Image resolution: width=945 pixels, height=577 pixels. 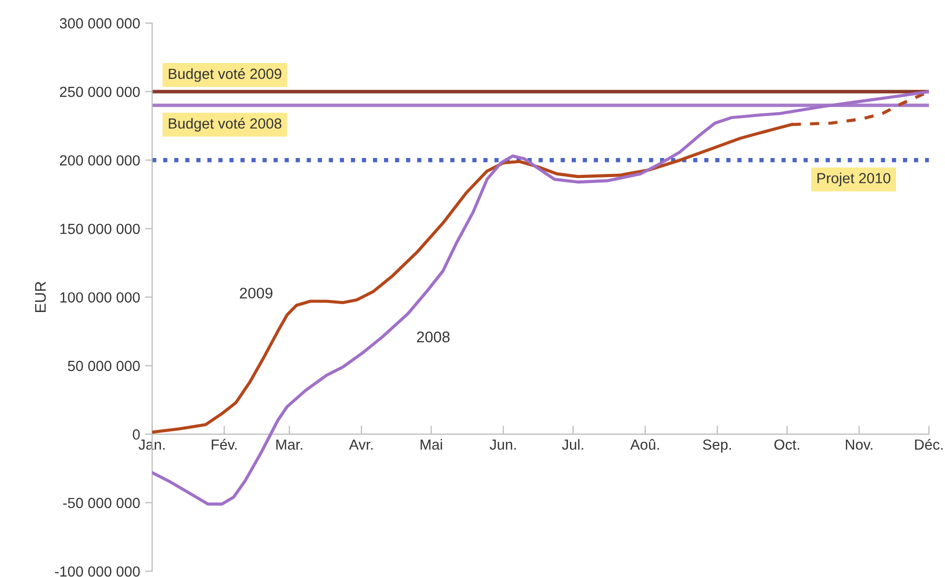 What do you see at coordinates (573, 444) in the screenshot?
I see `x-tick-label: Jul.` at bounding box center [573, 444].